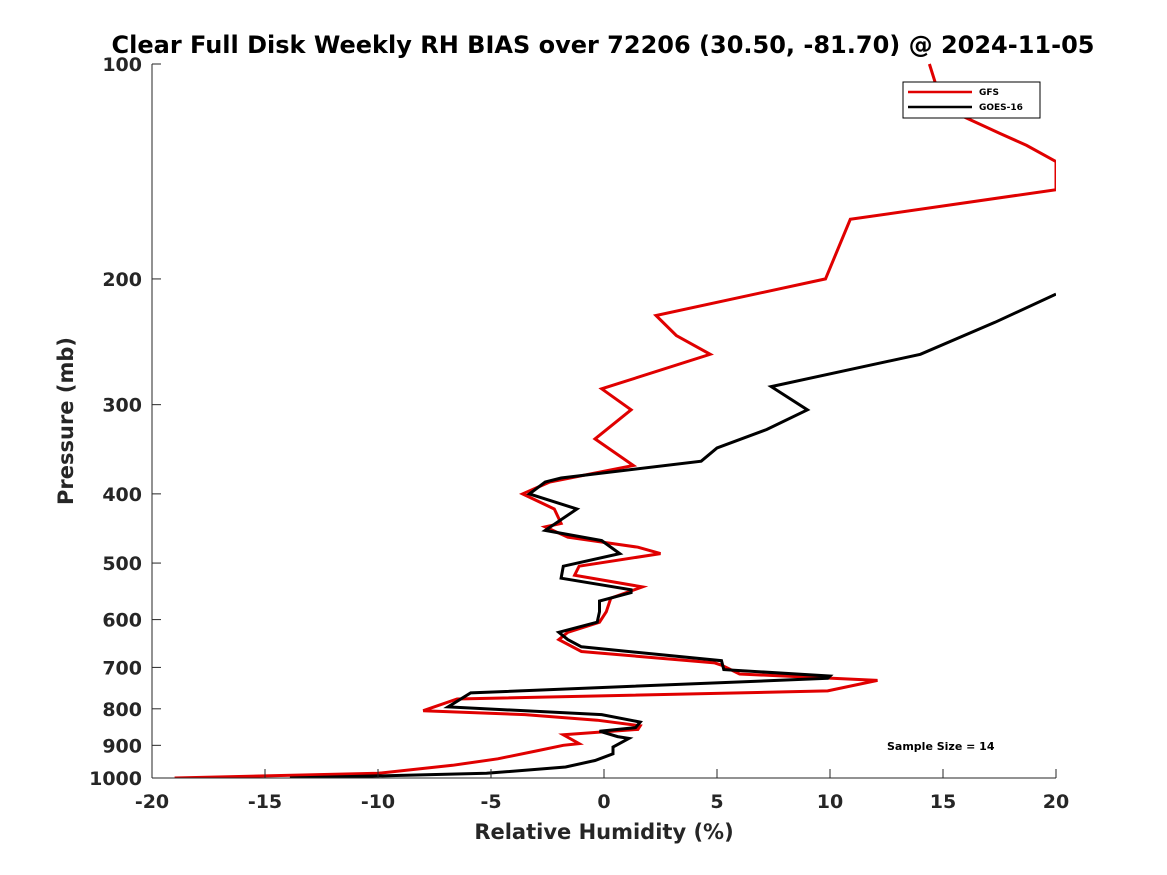 Image resolution: width=1167 pixels, height=875 pixels. What do you see at coordinates (989, 93) in the screenshot?
I see `legend-label-gfs: GFS` at bounding box center [989, 93].